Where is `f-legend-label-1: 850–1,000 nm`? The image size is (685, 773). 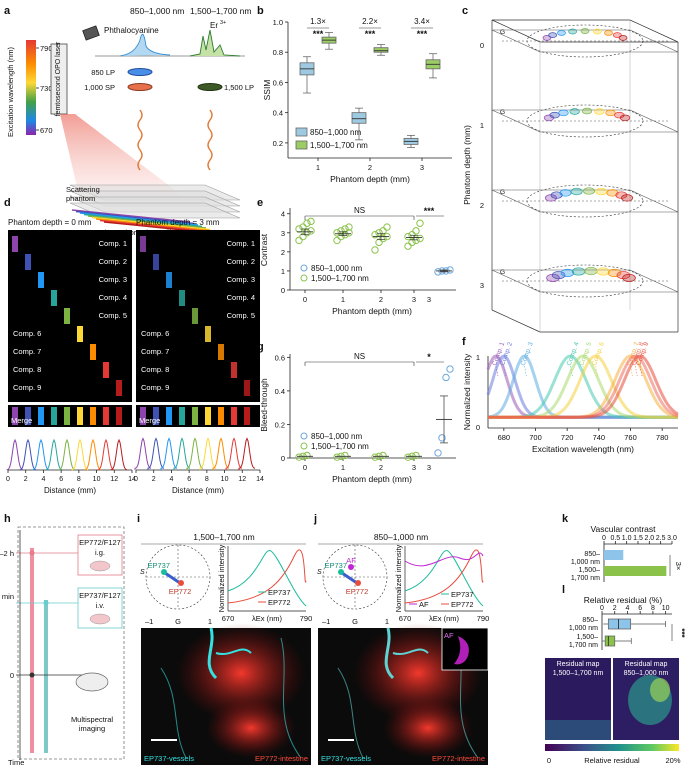 f-legend-label-1: 850–1,000 nm is located at coordinates (336, 268).